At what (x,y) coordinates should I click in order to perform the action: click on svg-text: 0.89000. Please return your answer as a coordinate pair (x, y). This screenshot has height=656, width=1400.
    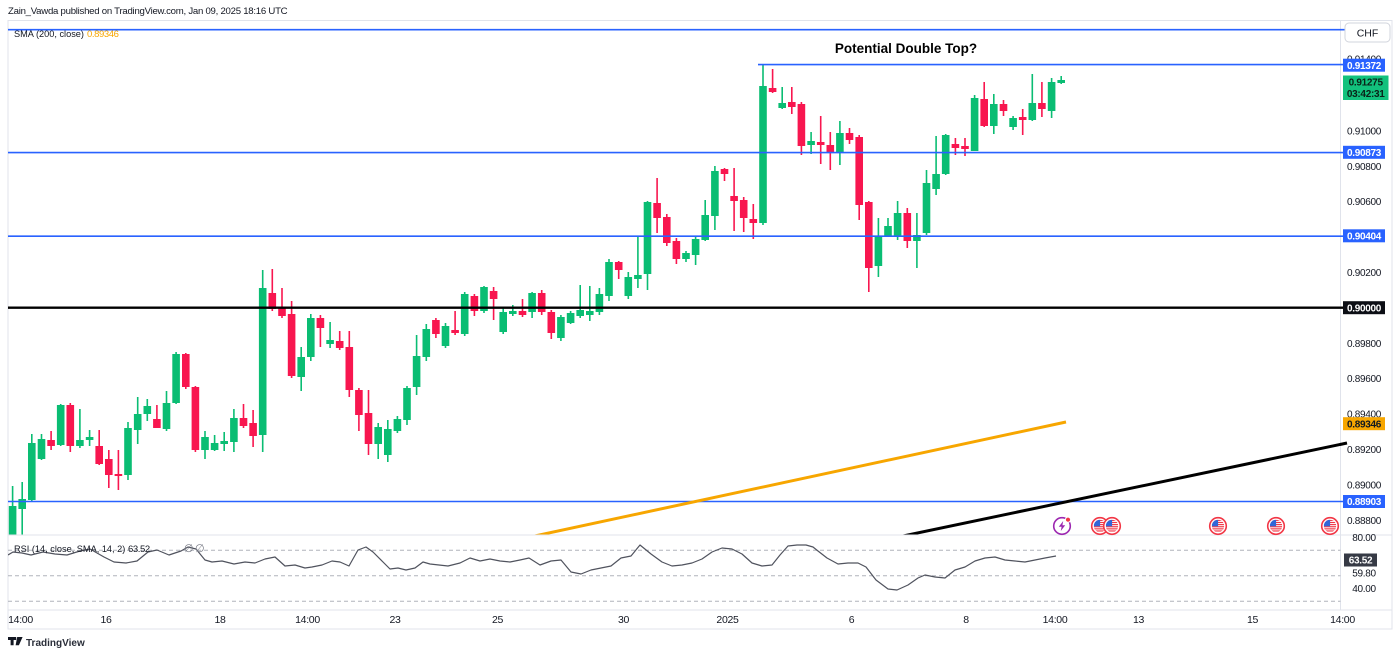
    Looking at the image, I should click on (1364, 485).